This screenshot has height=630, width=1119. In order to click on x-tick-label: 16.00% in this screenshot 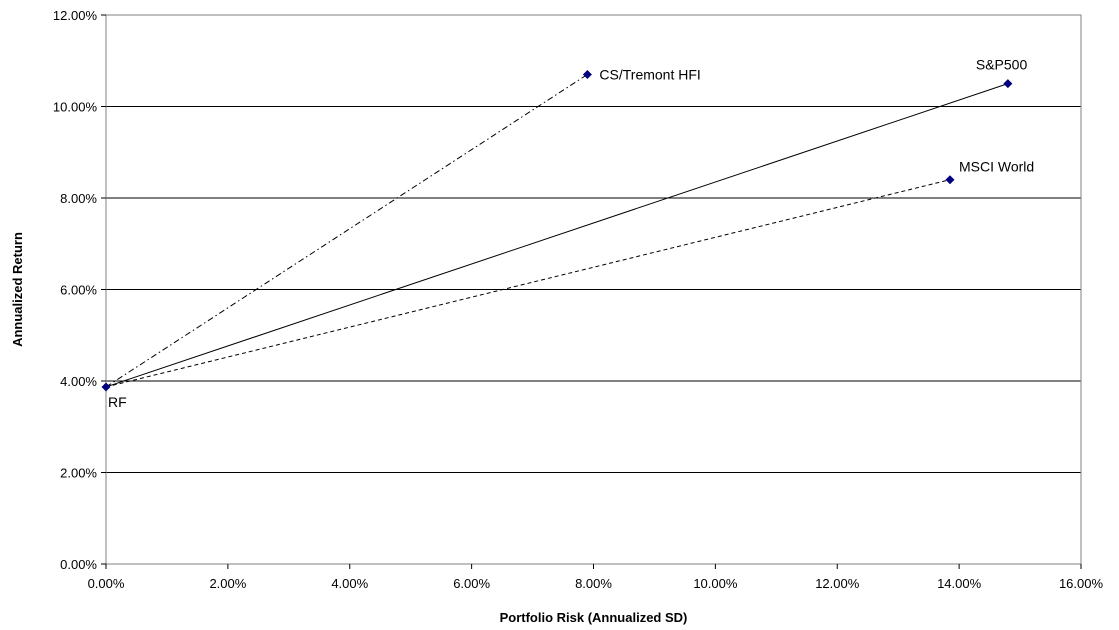, I will do `click(1081, 583)`.